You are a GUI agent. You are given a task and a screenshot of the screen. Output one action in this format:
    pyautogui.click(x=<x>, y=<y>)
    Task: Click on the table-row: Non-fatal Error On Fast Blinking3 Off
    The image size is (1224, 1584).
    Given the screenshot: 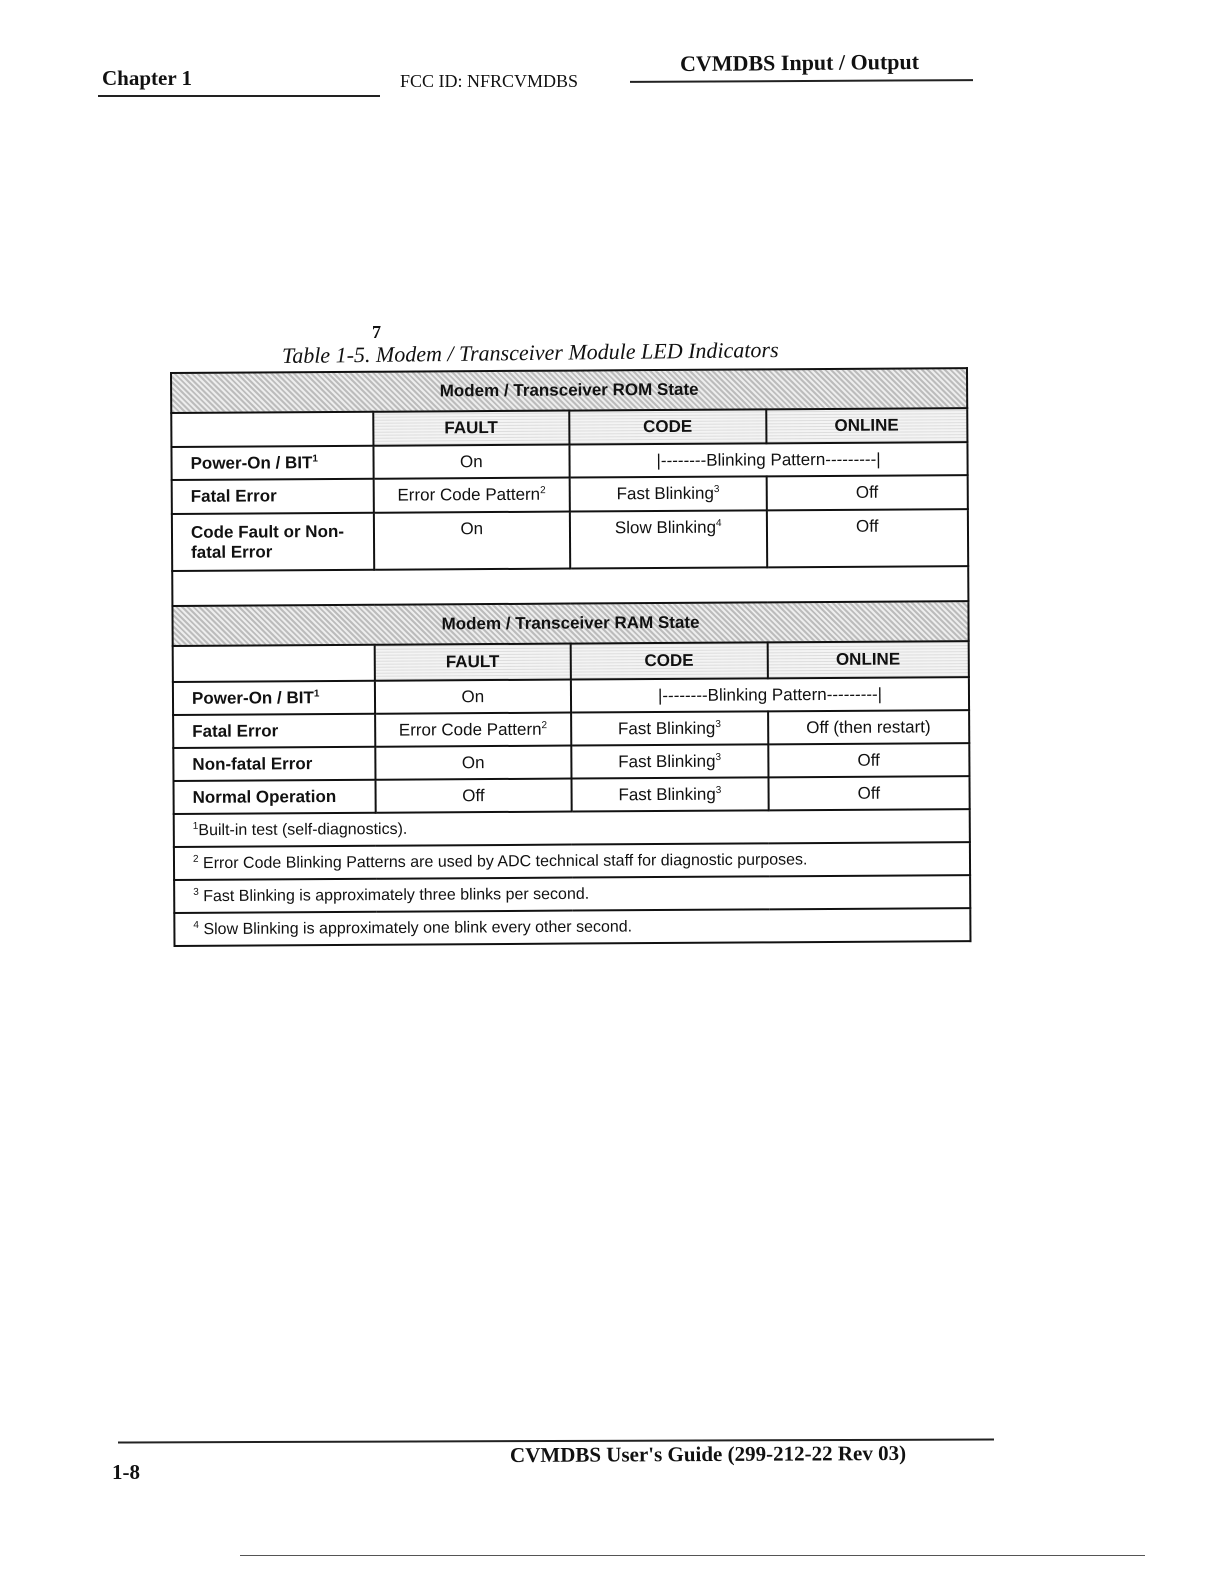 What is the action you would take?
    pyautogui.click(x=571, y=762)
    